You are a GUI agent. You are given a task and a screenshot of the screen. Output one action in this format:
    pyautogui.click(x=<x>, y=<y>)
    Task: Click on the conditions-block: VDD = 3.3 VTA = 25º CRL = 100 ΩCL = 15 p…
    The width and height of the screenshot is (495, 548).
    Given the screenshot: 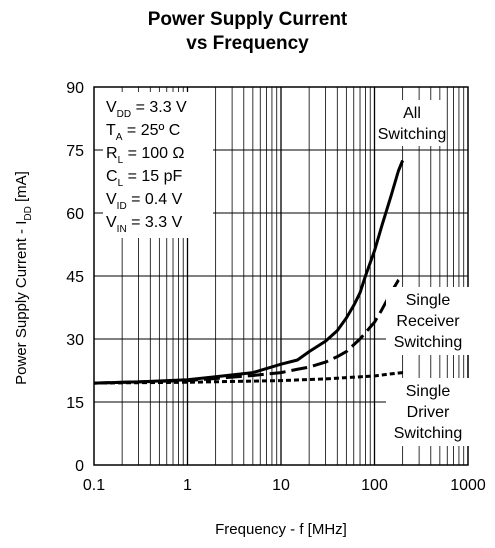 What is the action you would take?
    pyautogui.click(x=158, y=165)
    